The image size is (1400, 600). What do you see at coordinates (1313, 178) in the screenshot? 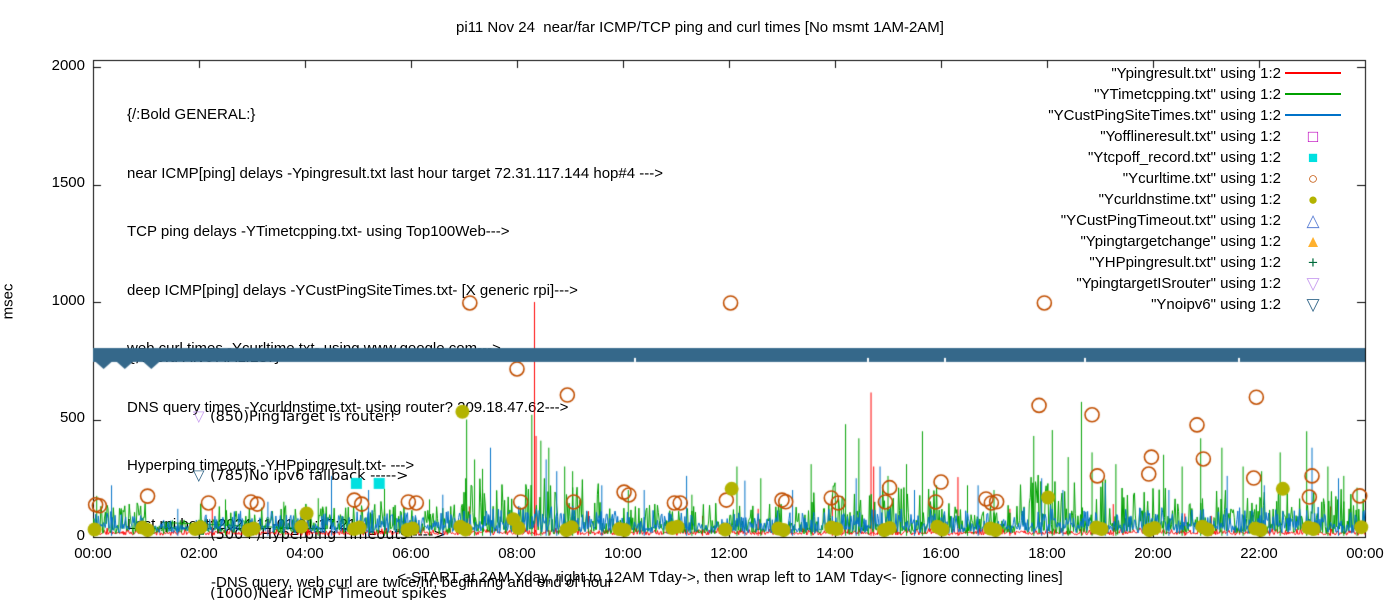
I see `circle-open-icon: ○` at bounding box center [1313, 178].